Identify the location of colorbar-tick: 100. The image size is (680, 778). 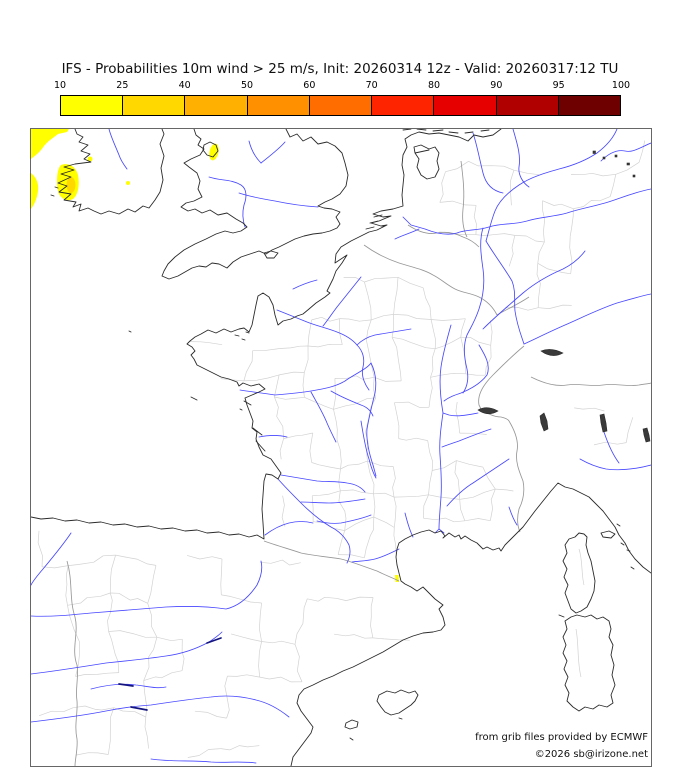
(621, 85).